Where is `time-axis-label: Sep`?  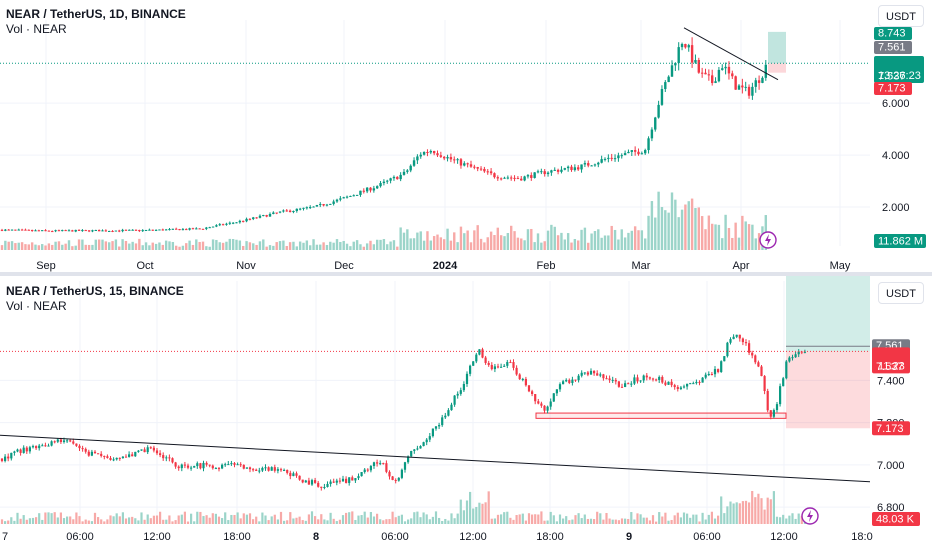
time-axis-label: Sep is located at coordinates (46, 266).